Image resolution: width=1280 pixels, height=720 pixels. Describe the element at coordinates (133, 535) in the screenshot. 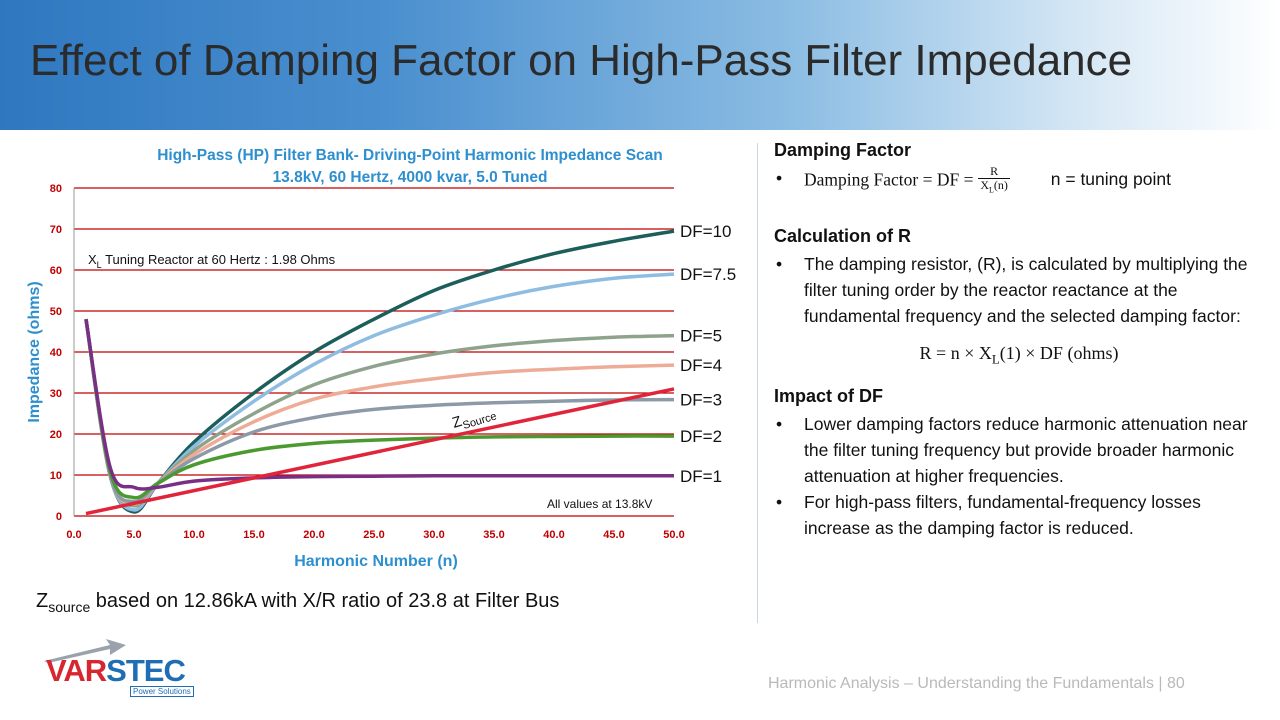

I see `x-tick-label: 5.0` at that location.